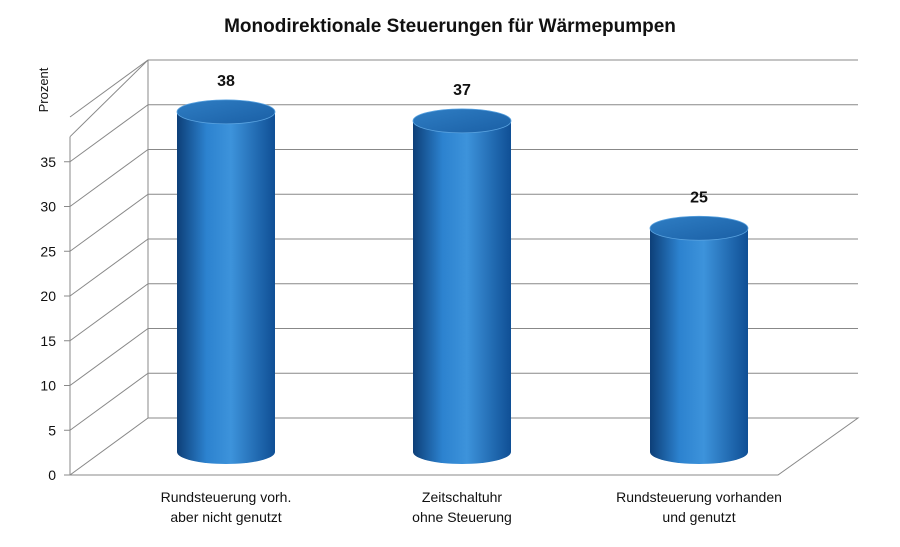 The height and width of the screenshot is (547, 900). What do you see at coordinates (699, 197) in the screenshot?
I see `data-label: 25` at bounding box center [699, 197].